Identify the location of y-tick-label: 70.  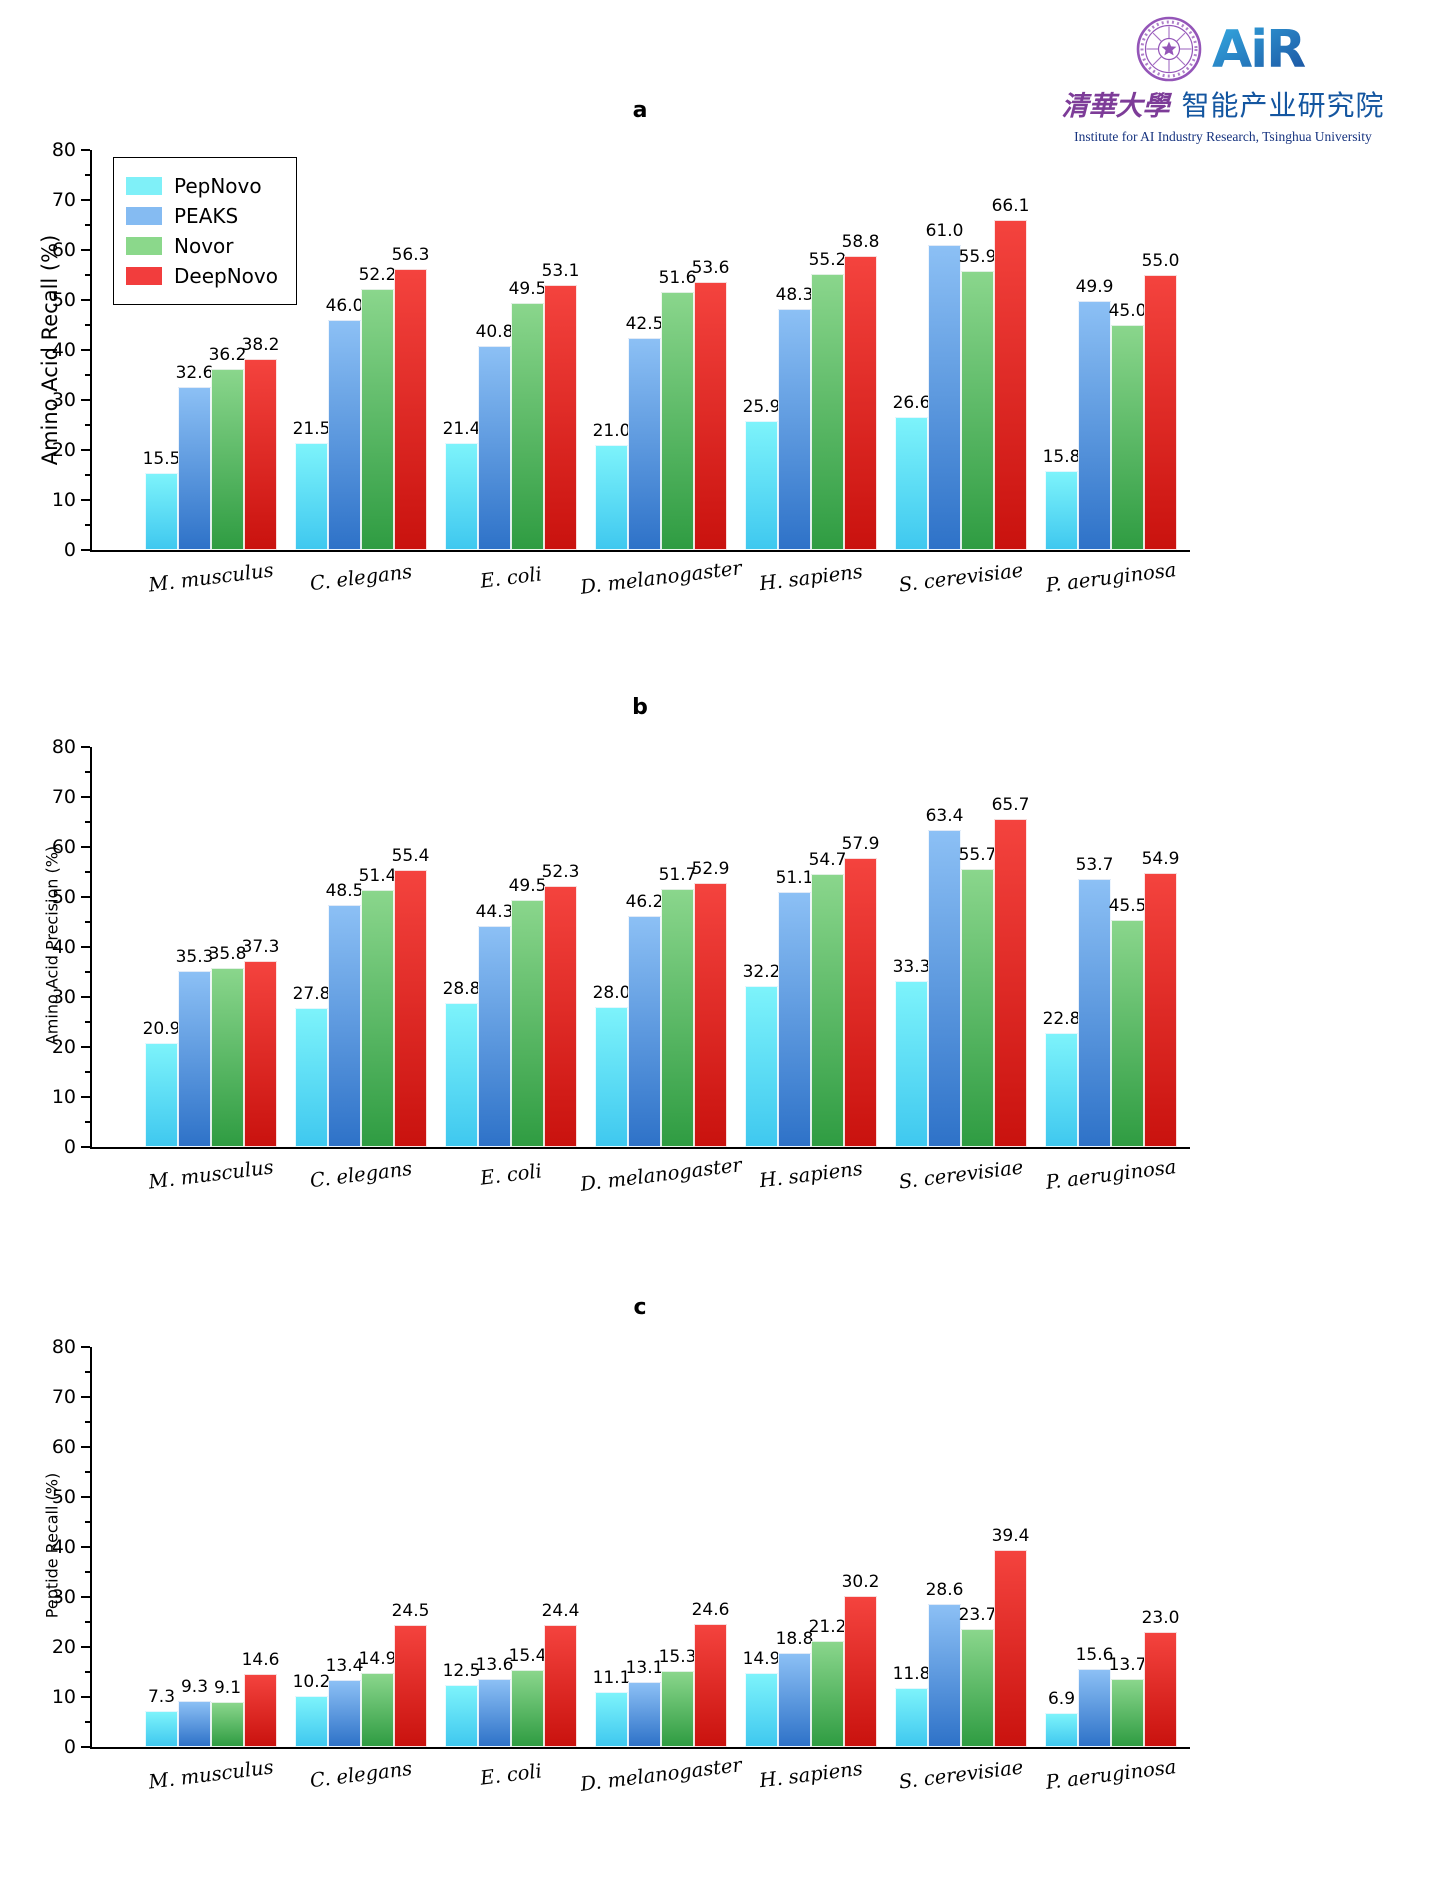
(63, 797).